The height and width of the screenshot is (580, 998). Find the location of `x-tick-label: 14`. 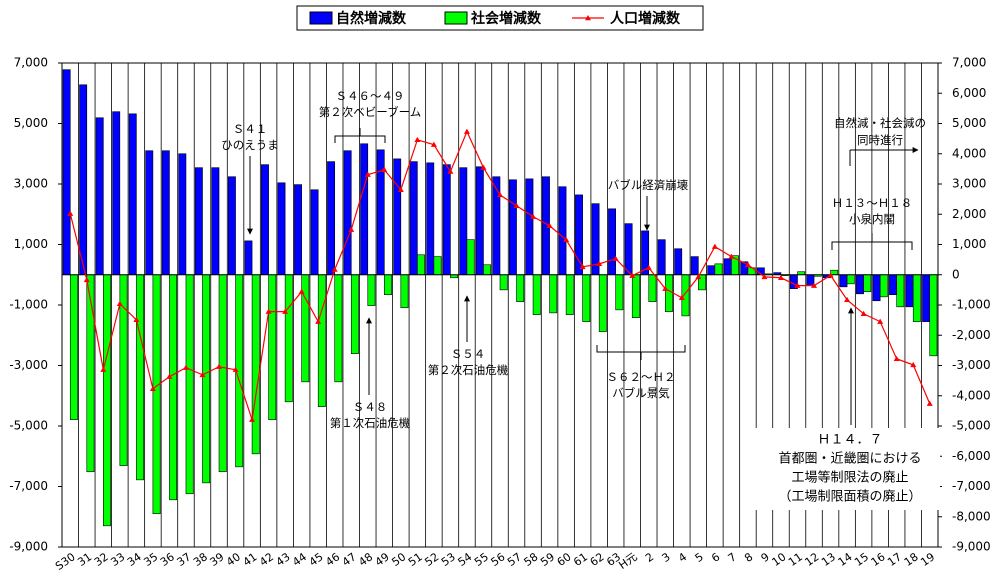

x-tick-label: 14 is located at coordinates (845, 559).